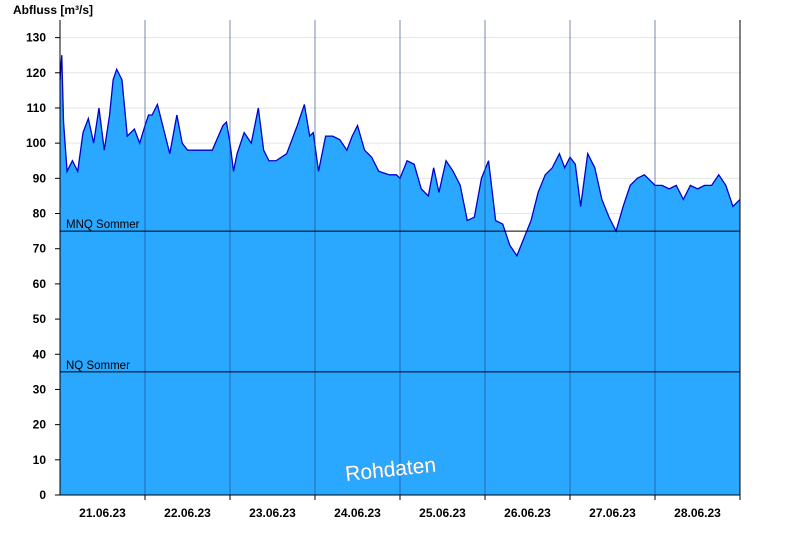  What do you see at coordinates (697, 513) in the screenshot?
I see `x-tick-label: 28.06.23` at bounding box center [697, 513].